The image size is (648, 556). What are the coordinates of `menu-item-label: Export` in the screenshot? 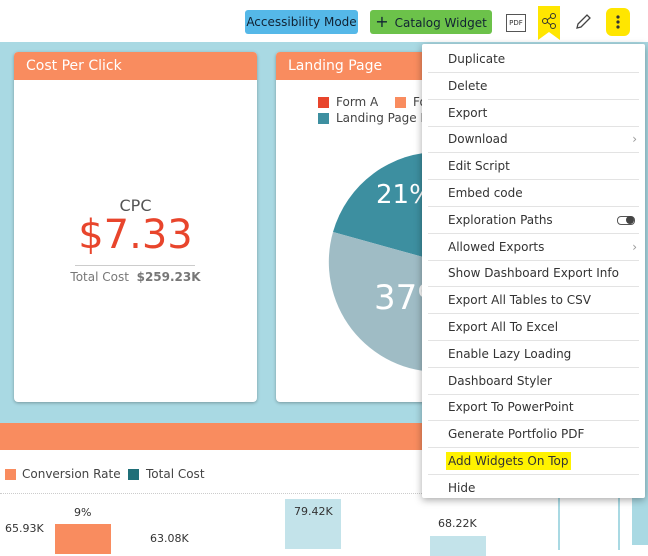 It's located at (468, 112).